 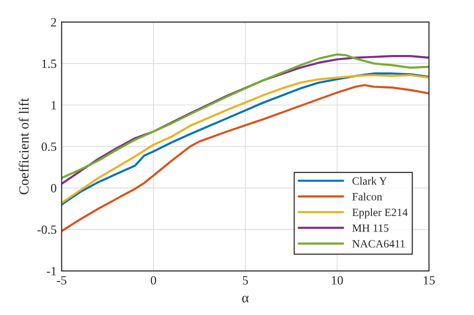 What do you see at coordinates (245, 280) in the screenshot?
I see `x-tick-label: 5` at bounding box center [245, 280].